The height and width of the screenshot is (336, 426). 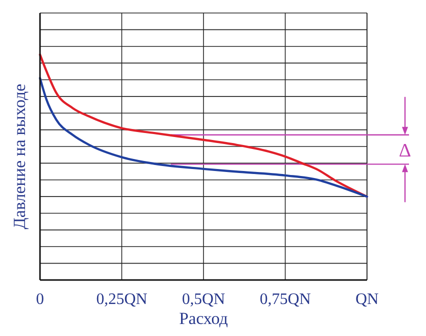 What do you see at coordinates (405, 151) in the screenshot?
I see `text: Δ` at bounding box center [405, 151].